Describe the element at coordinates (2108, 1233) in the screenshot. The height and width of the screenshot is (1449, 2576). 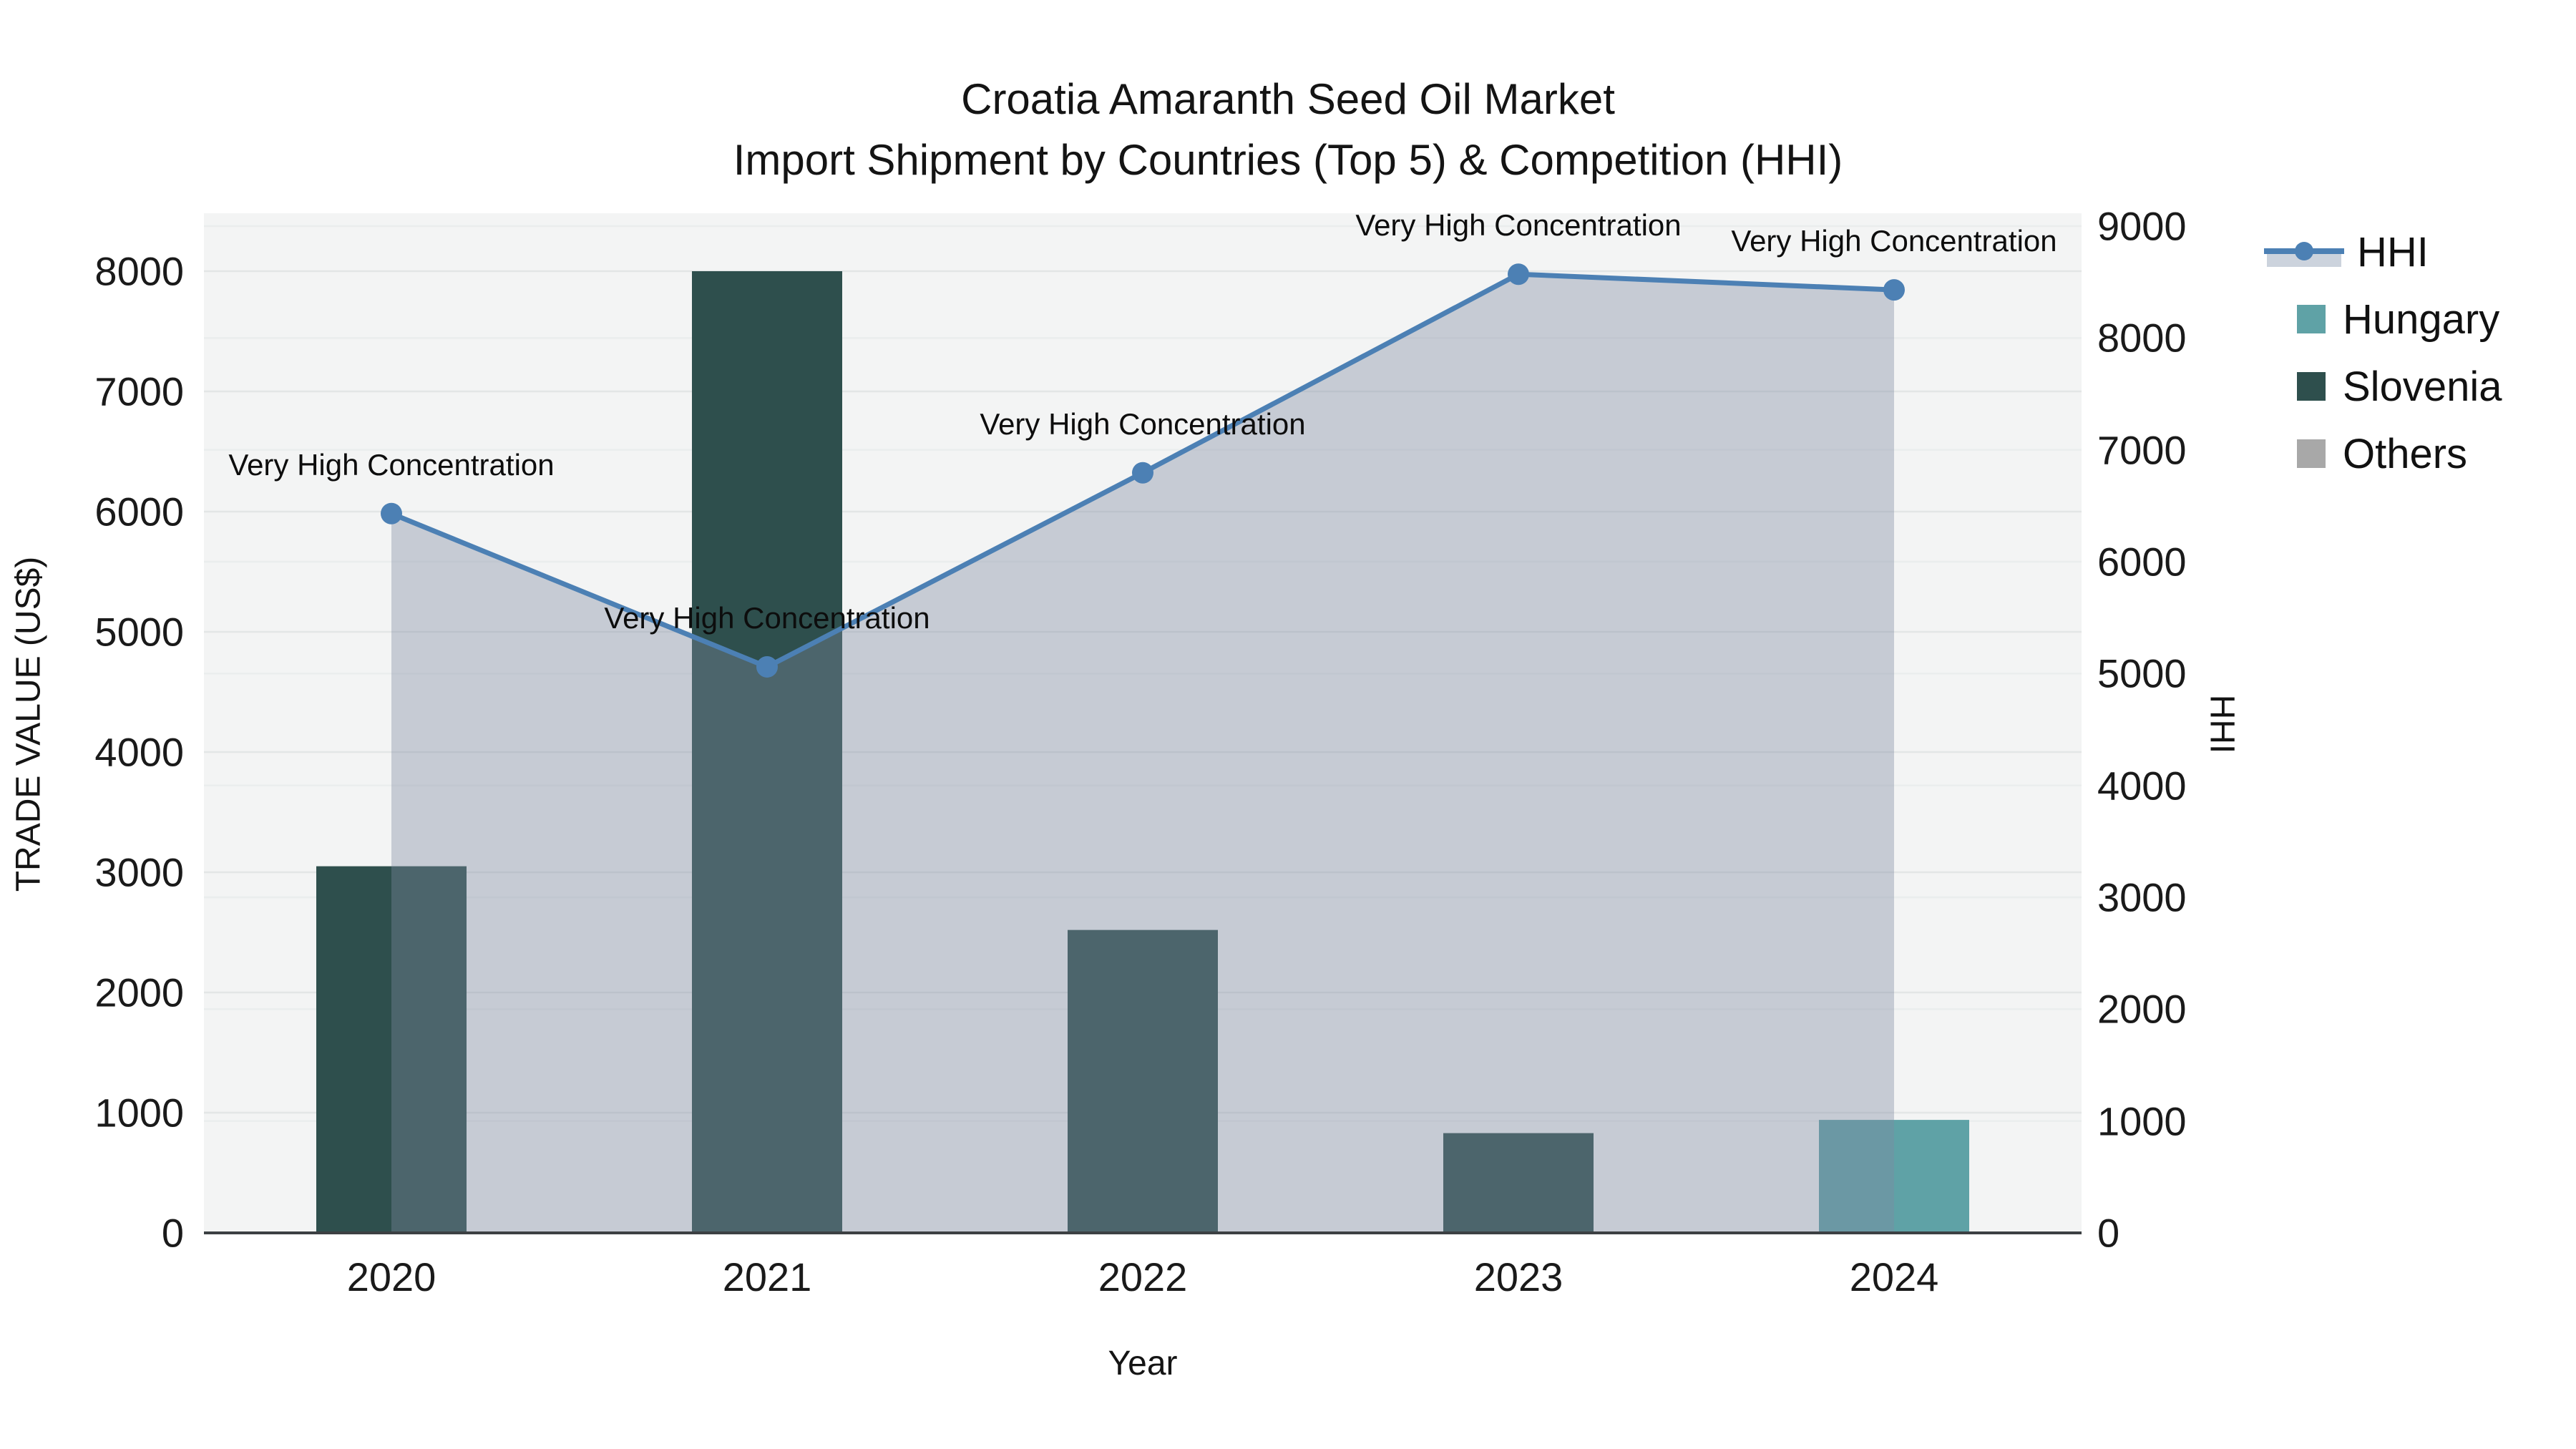
I see `y-right-tick-0: 0` at that location.